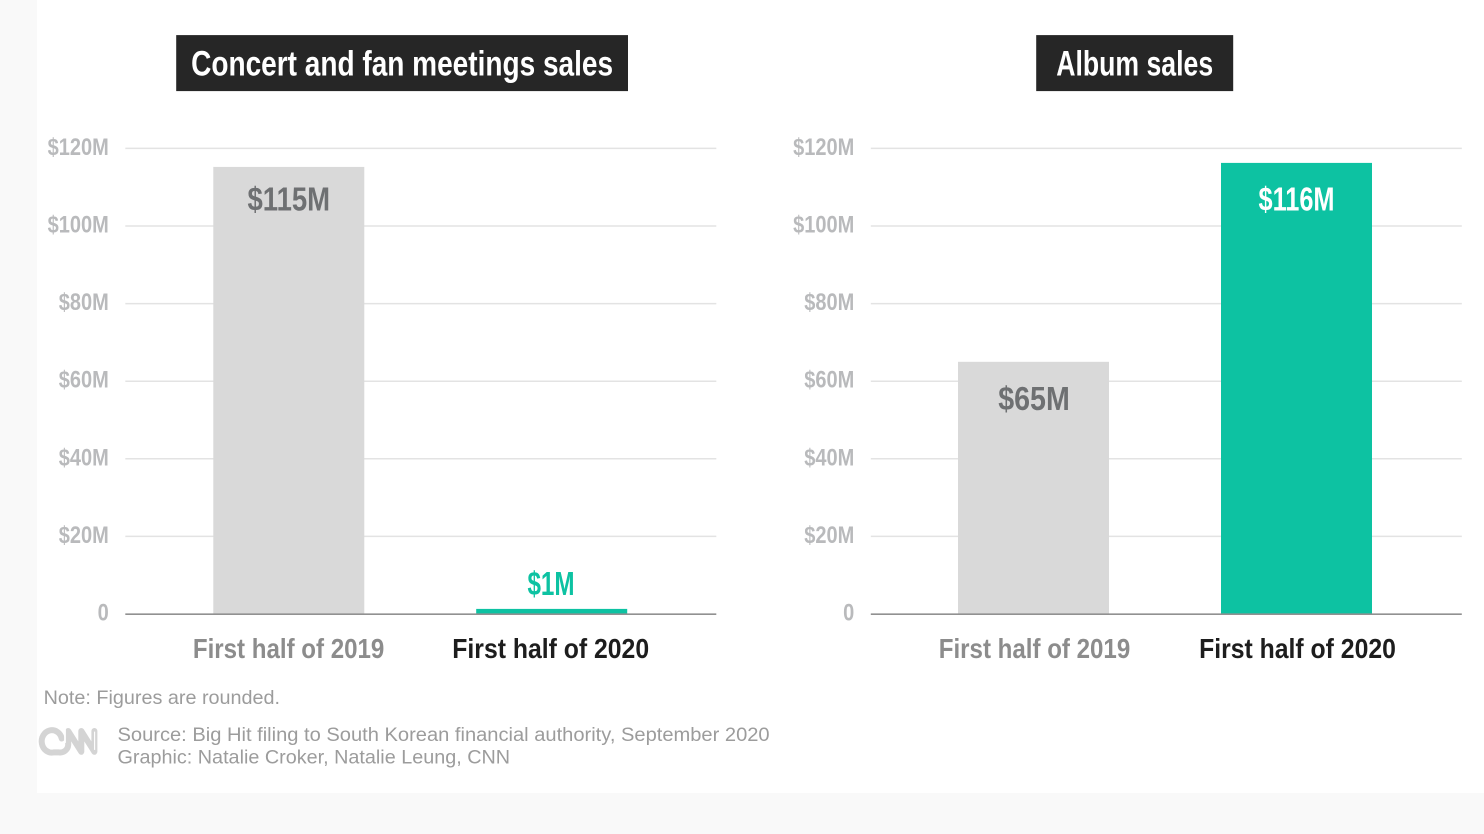  I want to click on svg-text: Note: Figures are rounded., so click(162, 698).